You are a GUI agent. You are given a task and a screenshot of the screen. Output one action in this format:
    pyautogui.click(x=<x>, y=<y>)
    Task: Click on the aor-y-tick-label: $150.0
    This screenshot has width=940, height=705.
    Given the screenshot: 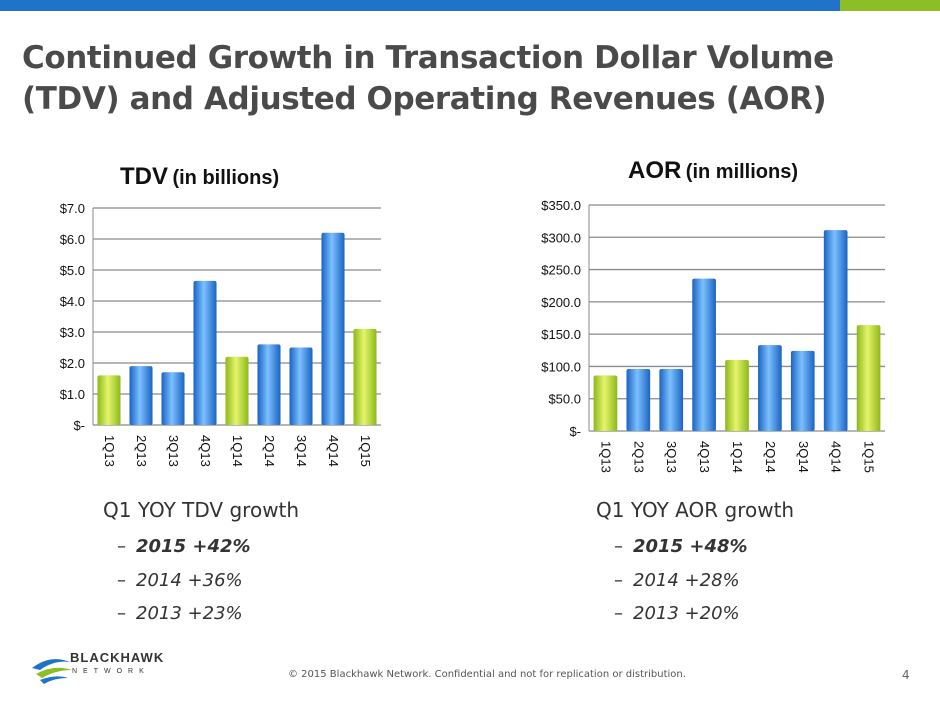 What is the action you would take?
    pyautogui.click(x=561, y=334)
    